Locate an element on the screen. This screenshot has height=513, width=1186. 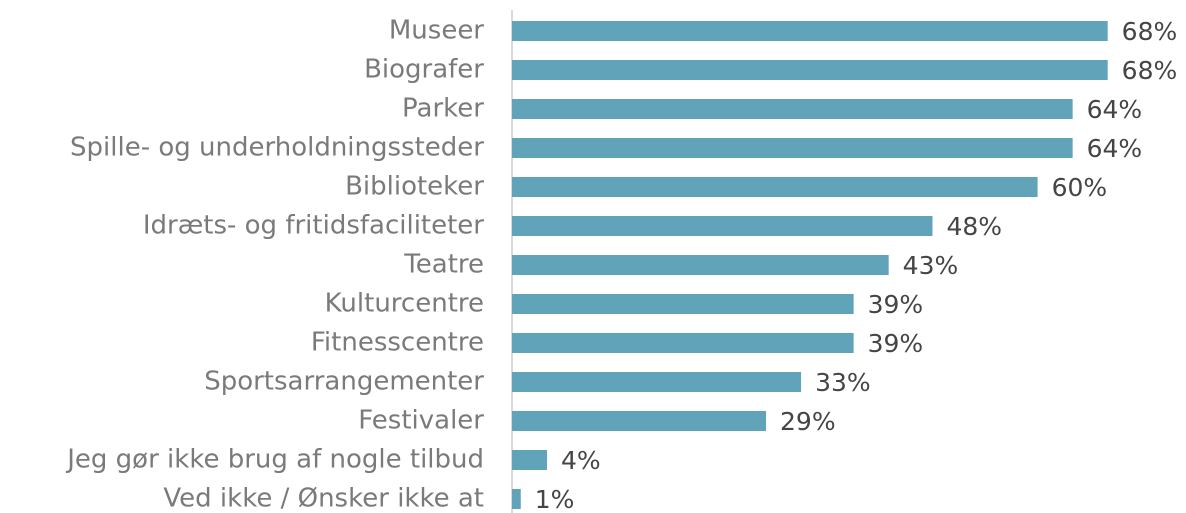
category-label: Spille- og underholdningssteder is located at coordinates (277, 148).